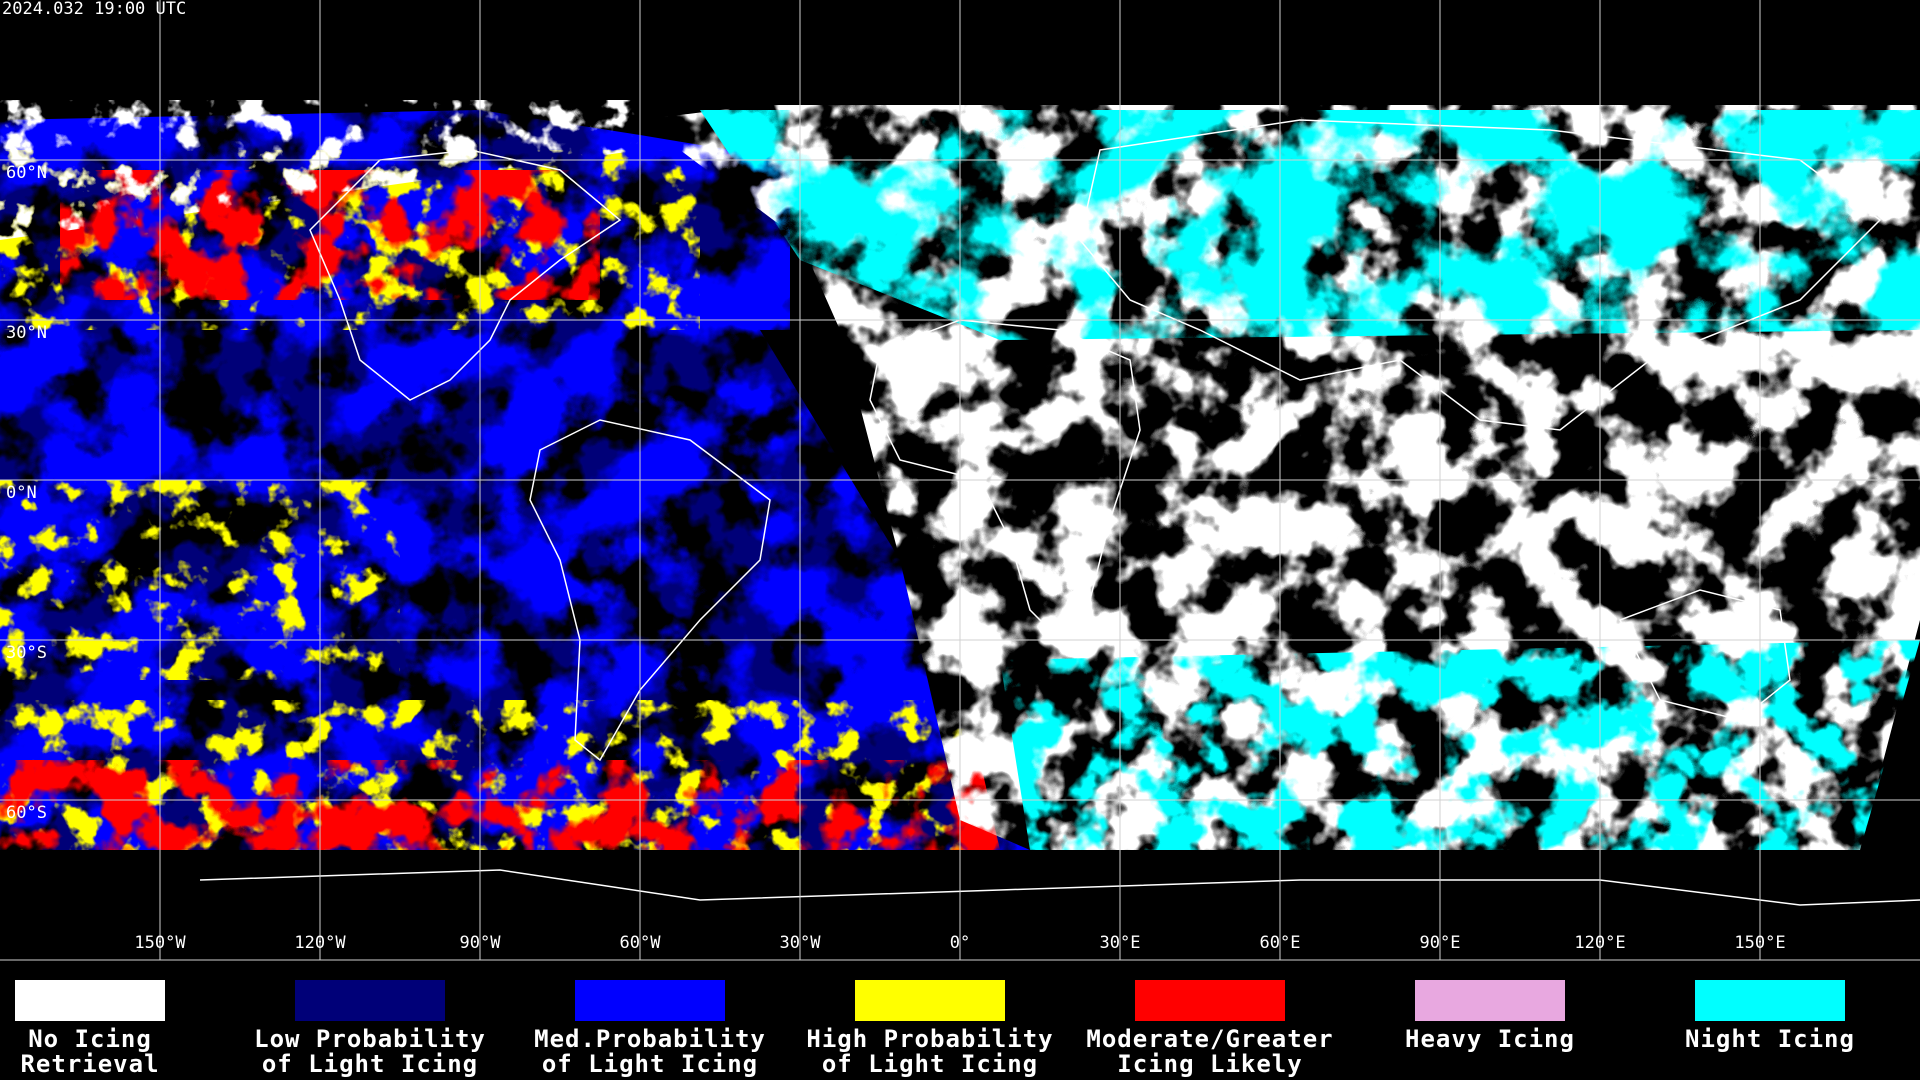  Describe the element at coordinates (481, 943) in the screenshot. I see `lon-label: 90°W` at that location.